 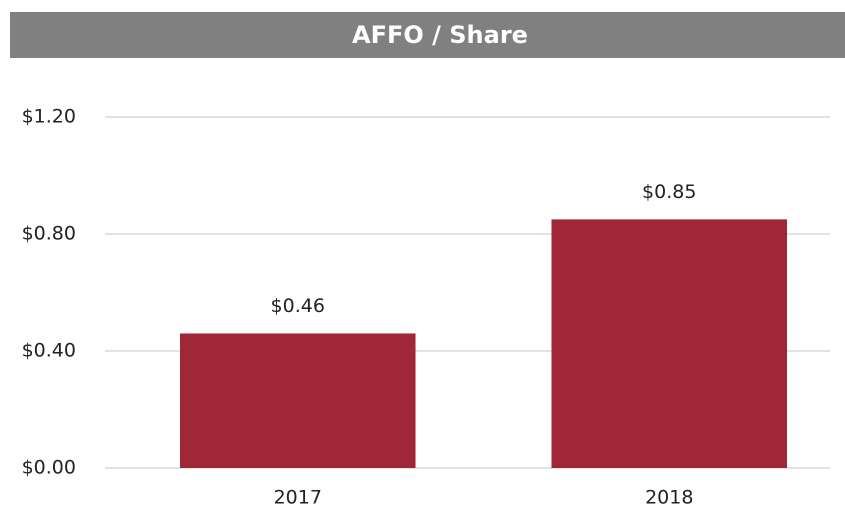 I want to click on data-label: $0.46, so click(x=298, y=306).